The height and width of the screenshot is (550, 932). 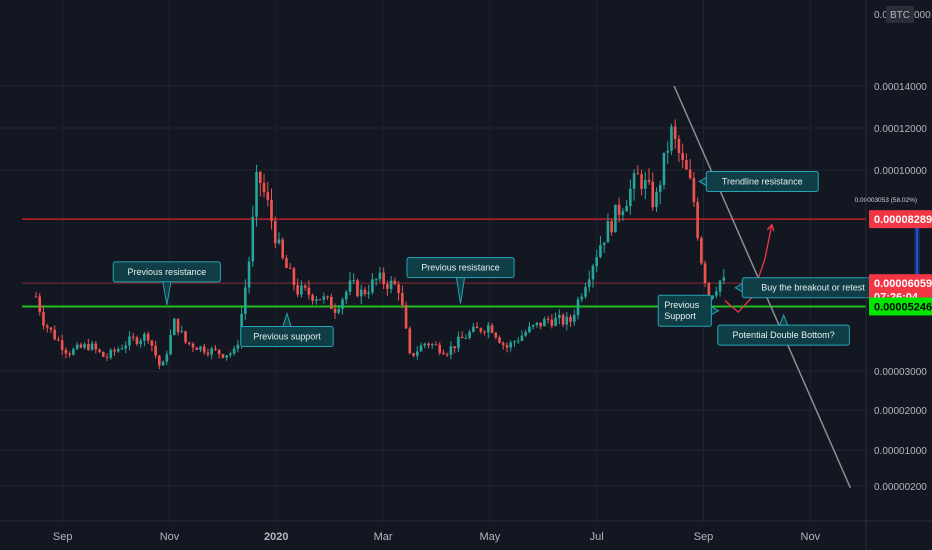 I want to click on annotation-pointer, so click(x=702, y=181).